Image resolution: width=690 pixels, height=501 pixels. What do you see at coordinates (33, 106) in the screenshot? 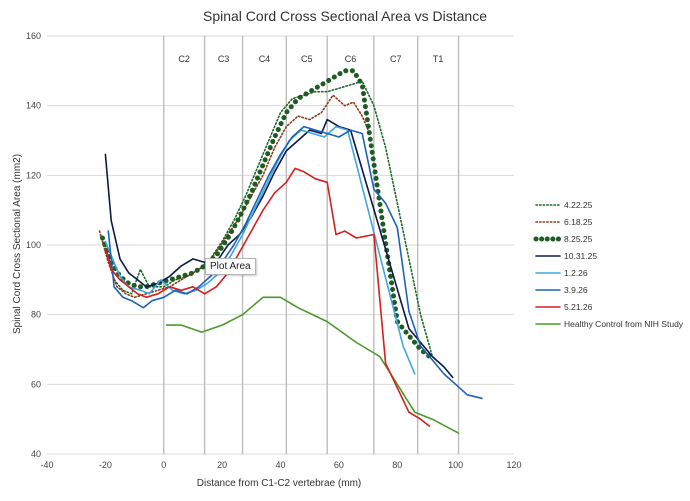
I see `y-tick-label: 140` at bounding box center [33, 106].